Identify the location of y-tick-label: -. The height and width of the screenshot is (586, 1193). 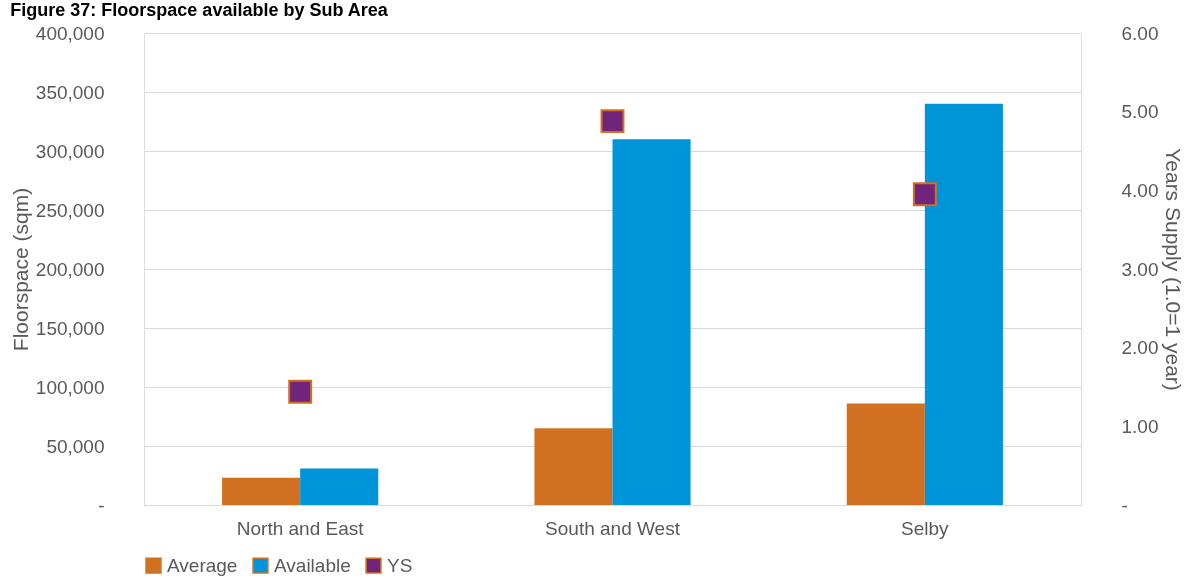
(101, 505).